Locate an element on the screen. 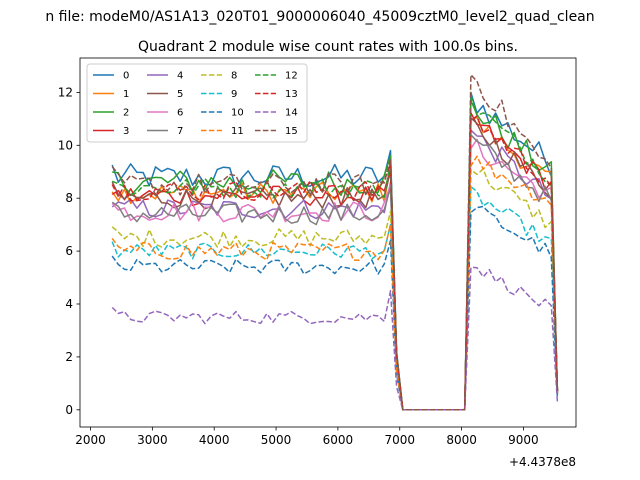  legend-frame is located at coordinates (197, 103).